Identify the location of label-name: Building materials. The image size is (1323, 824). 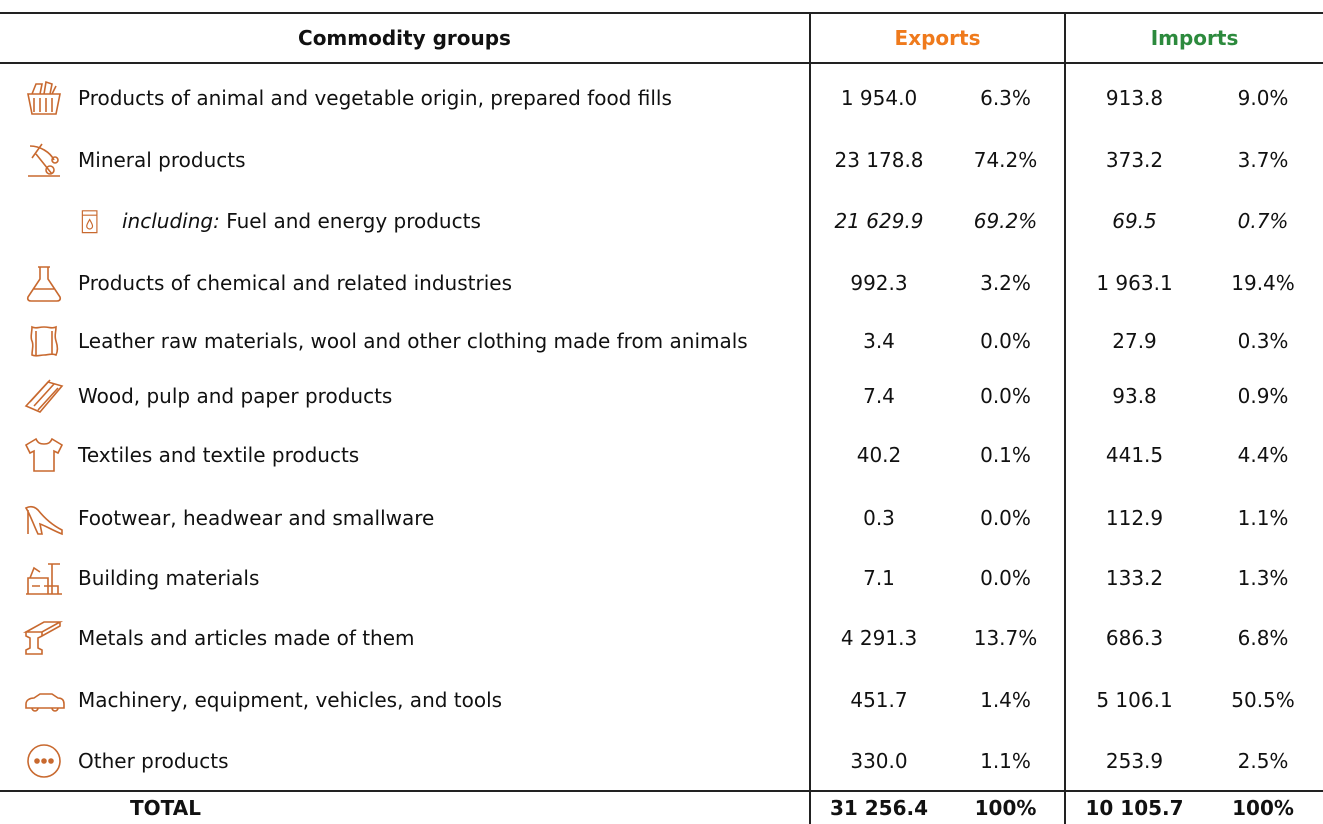
(169, 578).